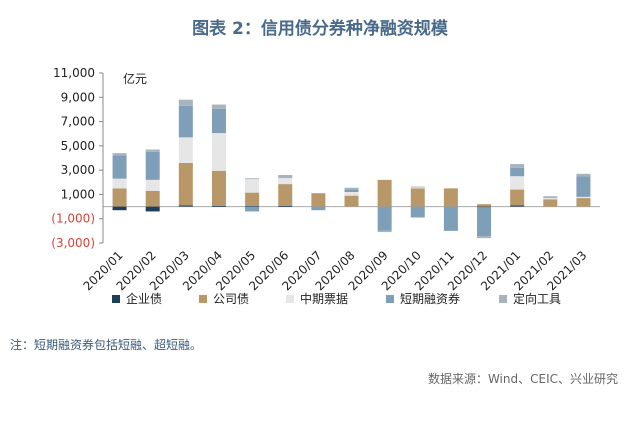  What do you see at coordinates (78, 194) in the screenshot?
I see `y-tick-label: 1,000` at bounding box center [78, 194].